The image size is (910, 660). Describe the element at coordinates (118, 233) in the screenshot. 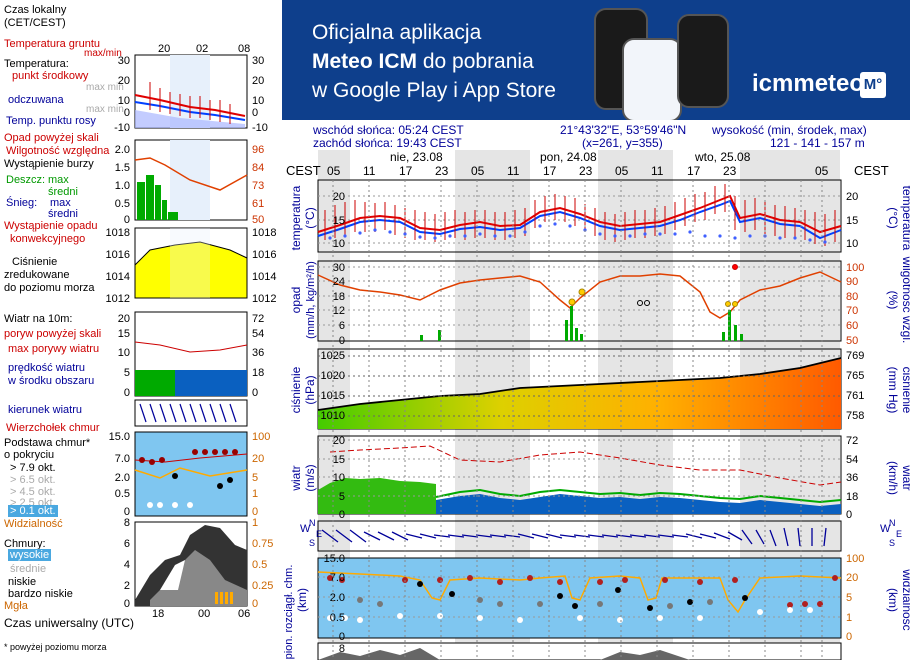

I see `legend-press-tick: 1018` at that location.